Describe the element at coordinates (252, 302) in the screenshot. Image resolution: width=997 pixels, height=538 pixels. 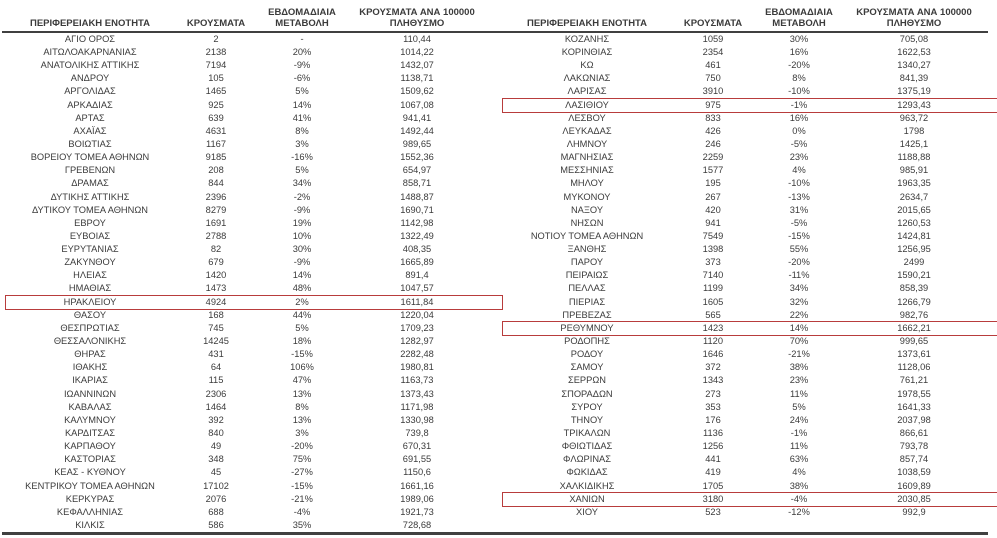
I see `table-row-highlighted: ΗΡΑΚΛΕΙΟΥ 4924 2% 1611,84` at that location.